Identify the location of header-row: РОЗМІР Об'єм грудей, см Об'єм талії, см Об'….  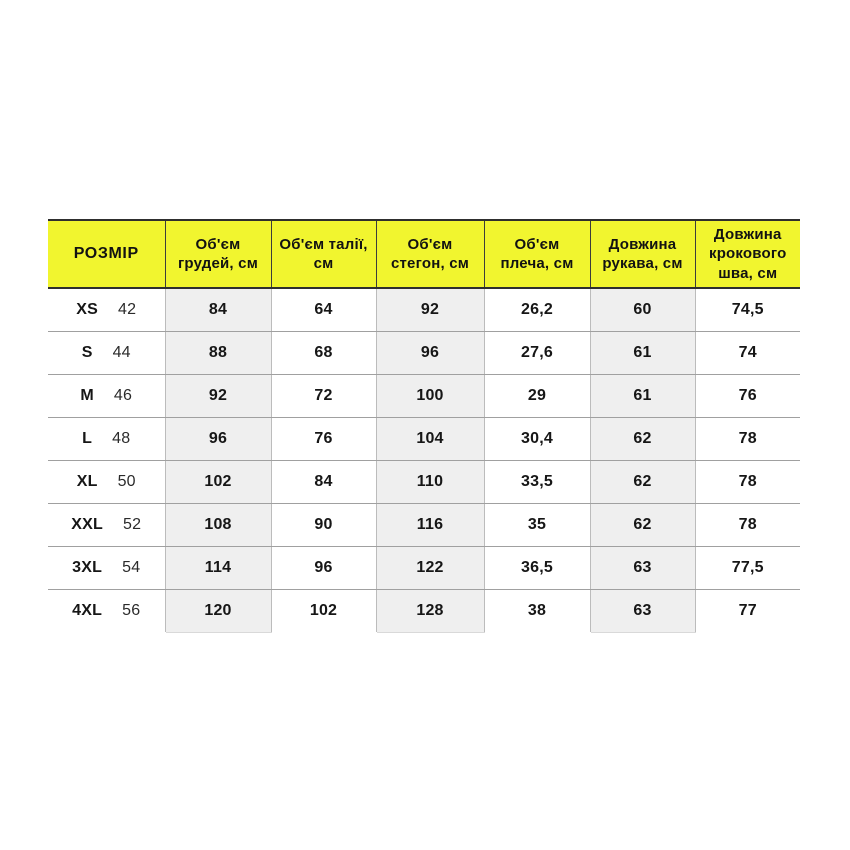
(424, 254).